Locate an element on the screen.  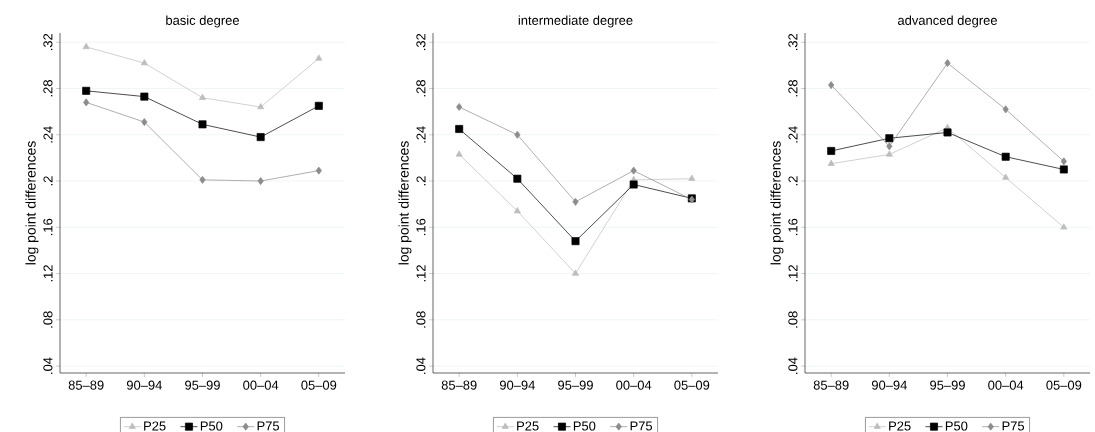
chart-title: basic degree is located at coordinates (202, 21).